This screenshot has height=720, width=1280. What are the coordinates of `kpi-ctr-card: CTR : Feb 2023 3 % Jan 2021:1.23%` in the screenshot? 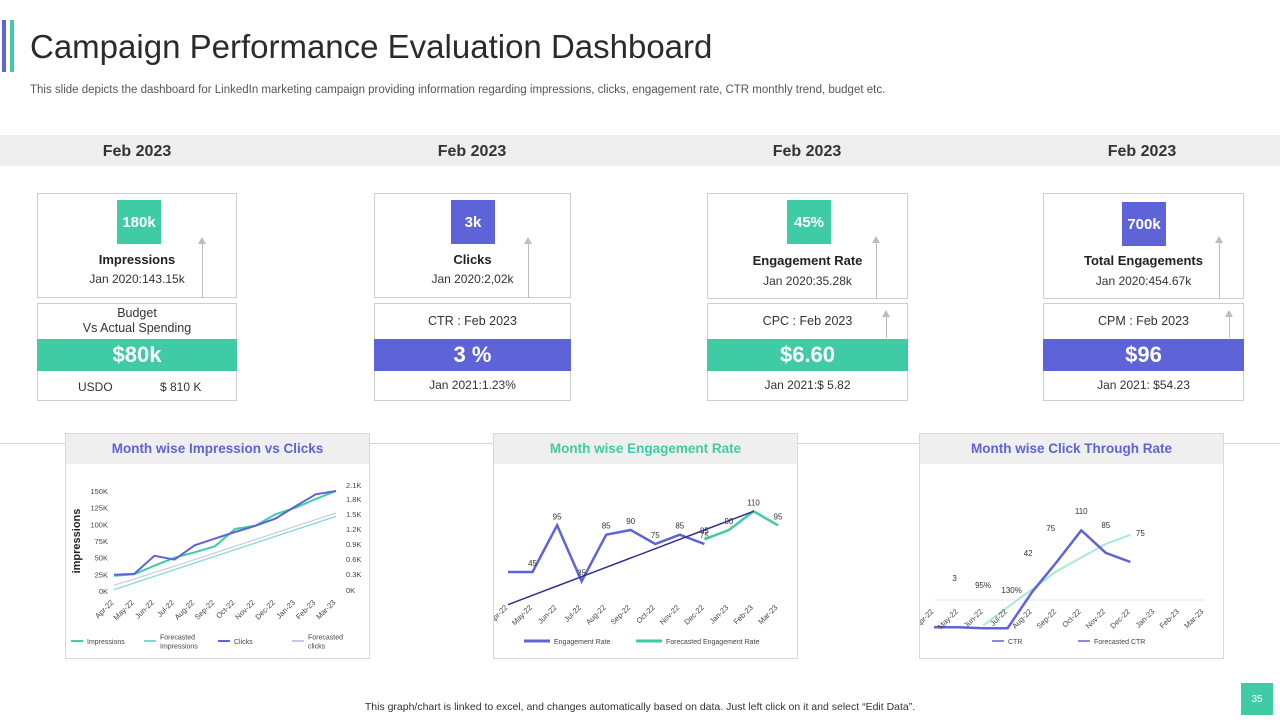 It's located at (472, 352).